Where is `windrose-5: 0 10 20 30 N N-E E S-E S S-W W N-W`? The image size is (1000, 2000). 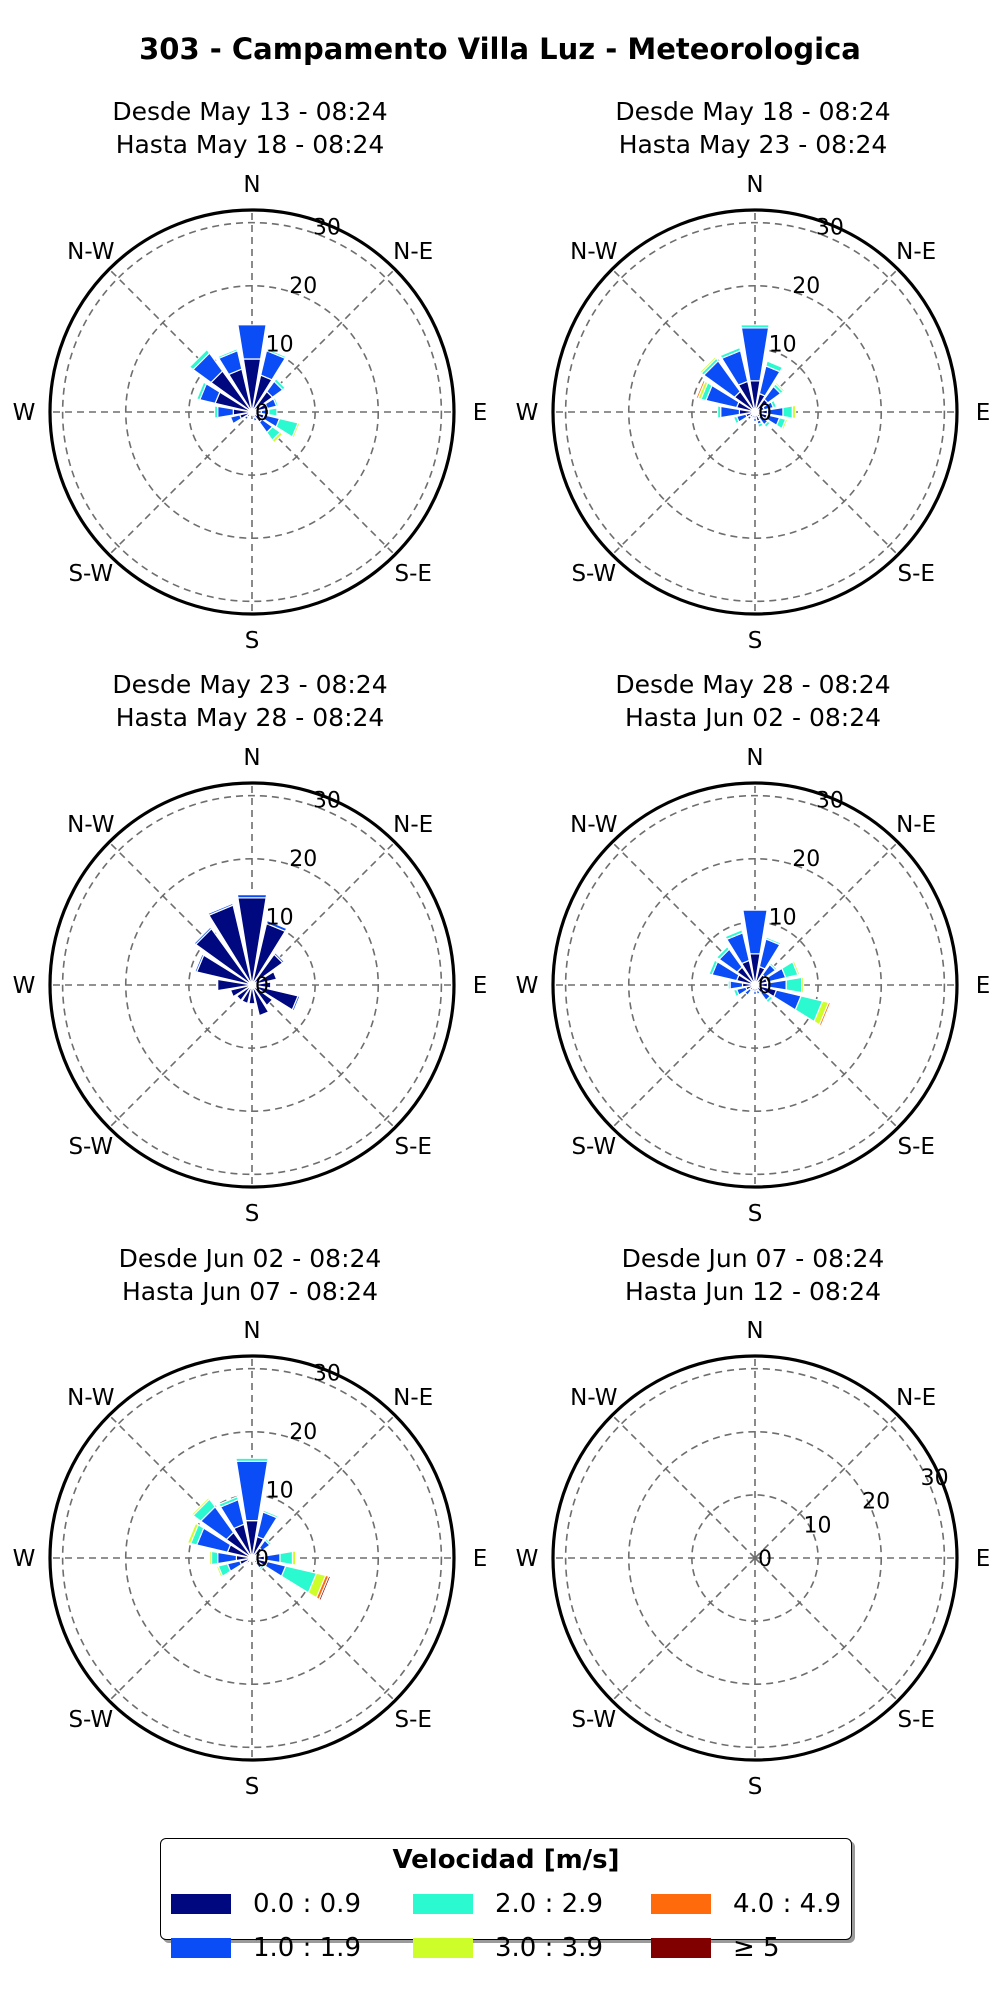
windrose-5: 0 10 20 30 N N-E E S-E S S-W W N-W is located at coordinates (250, 1559).